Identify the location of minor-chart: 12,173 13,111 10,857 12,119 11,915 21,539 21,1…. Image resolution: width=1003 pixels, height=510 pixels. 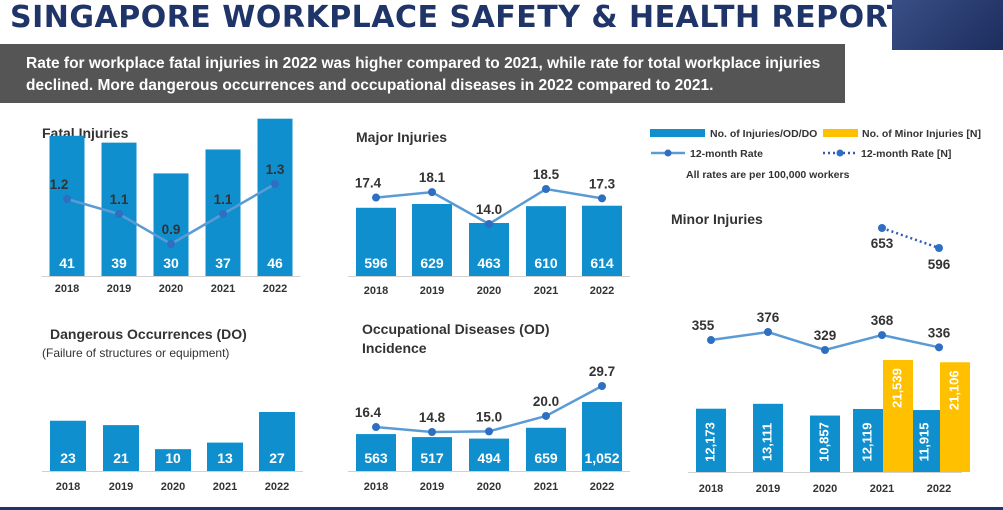
(829, 359).